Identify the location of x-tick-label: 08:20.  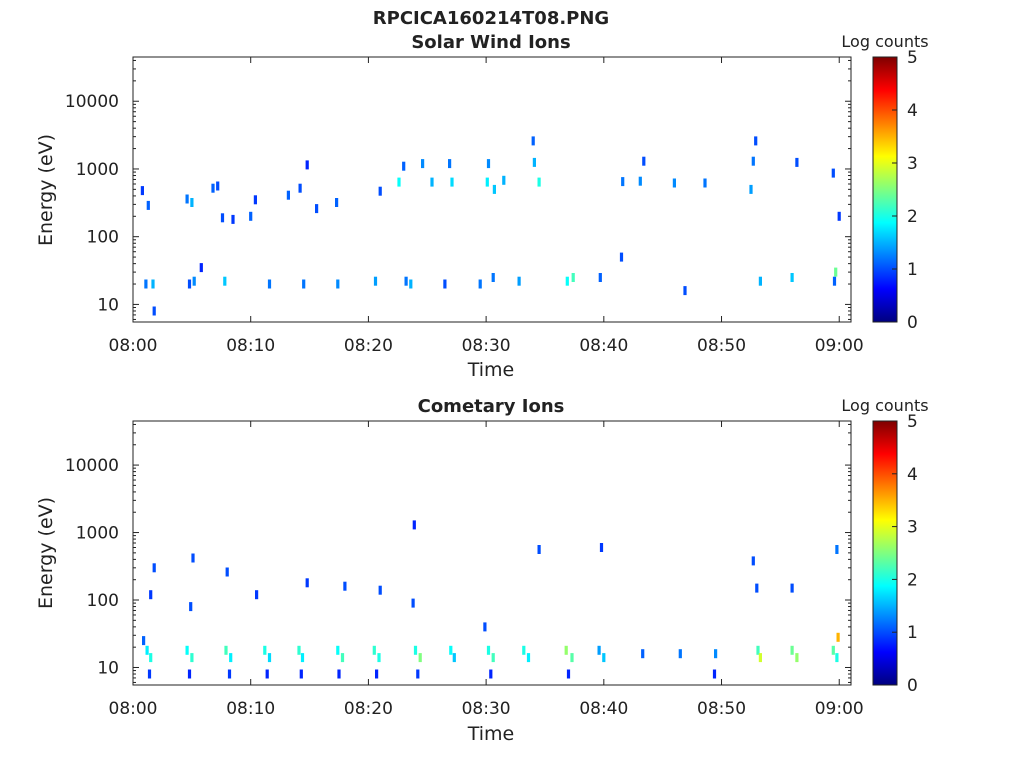
(368, 346).